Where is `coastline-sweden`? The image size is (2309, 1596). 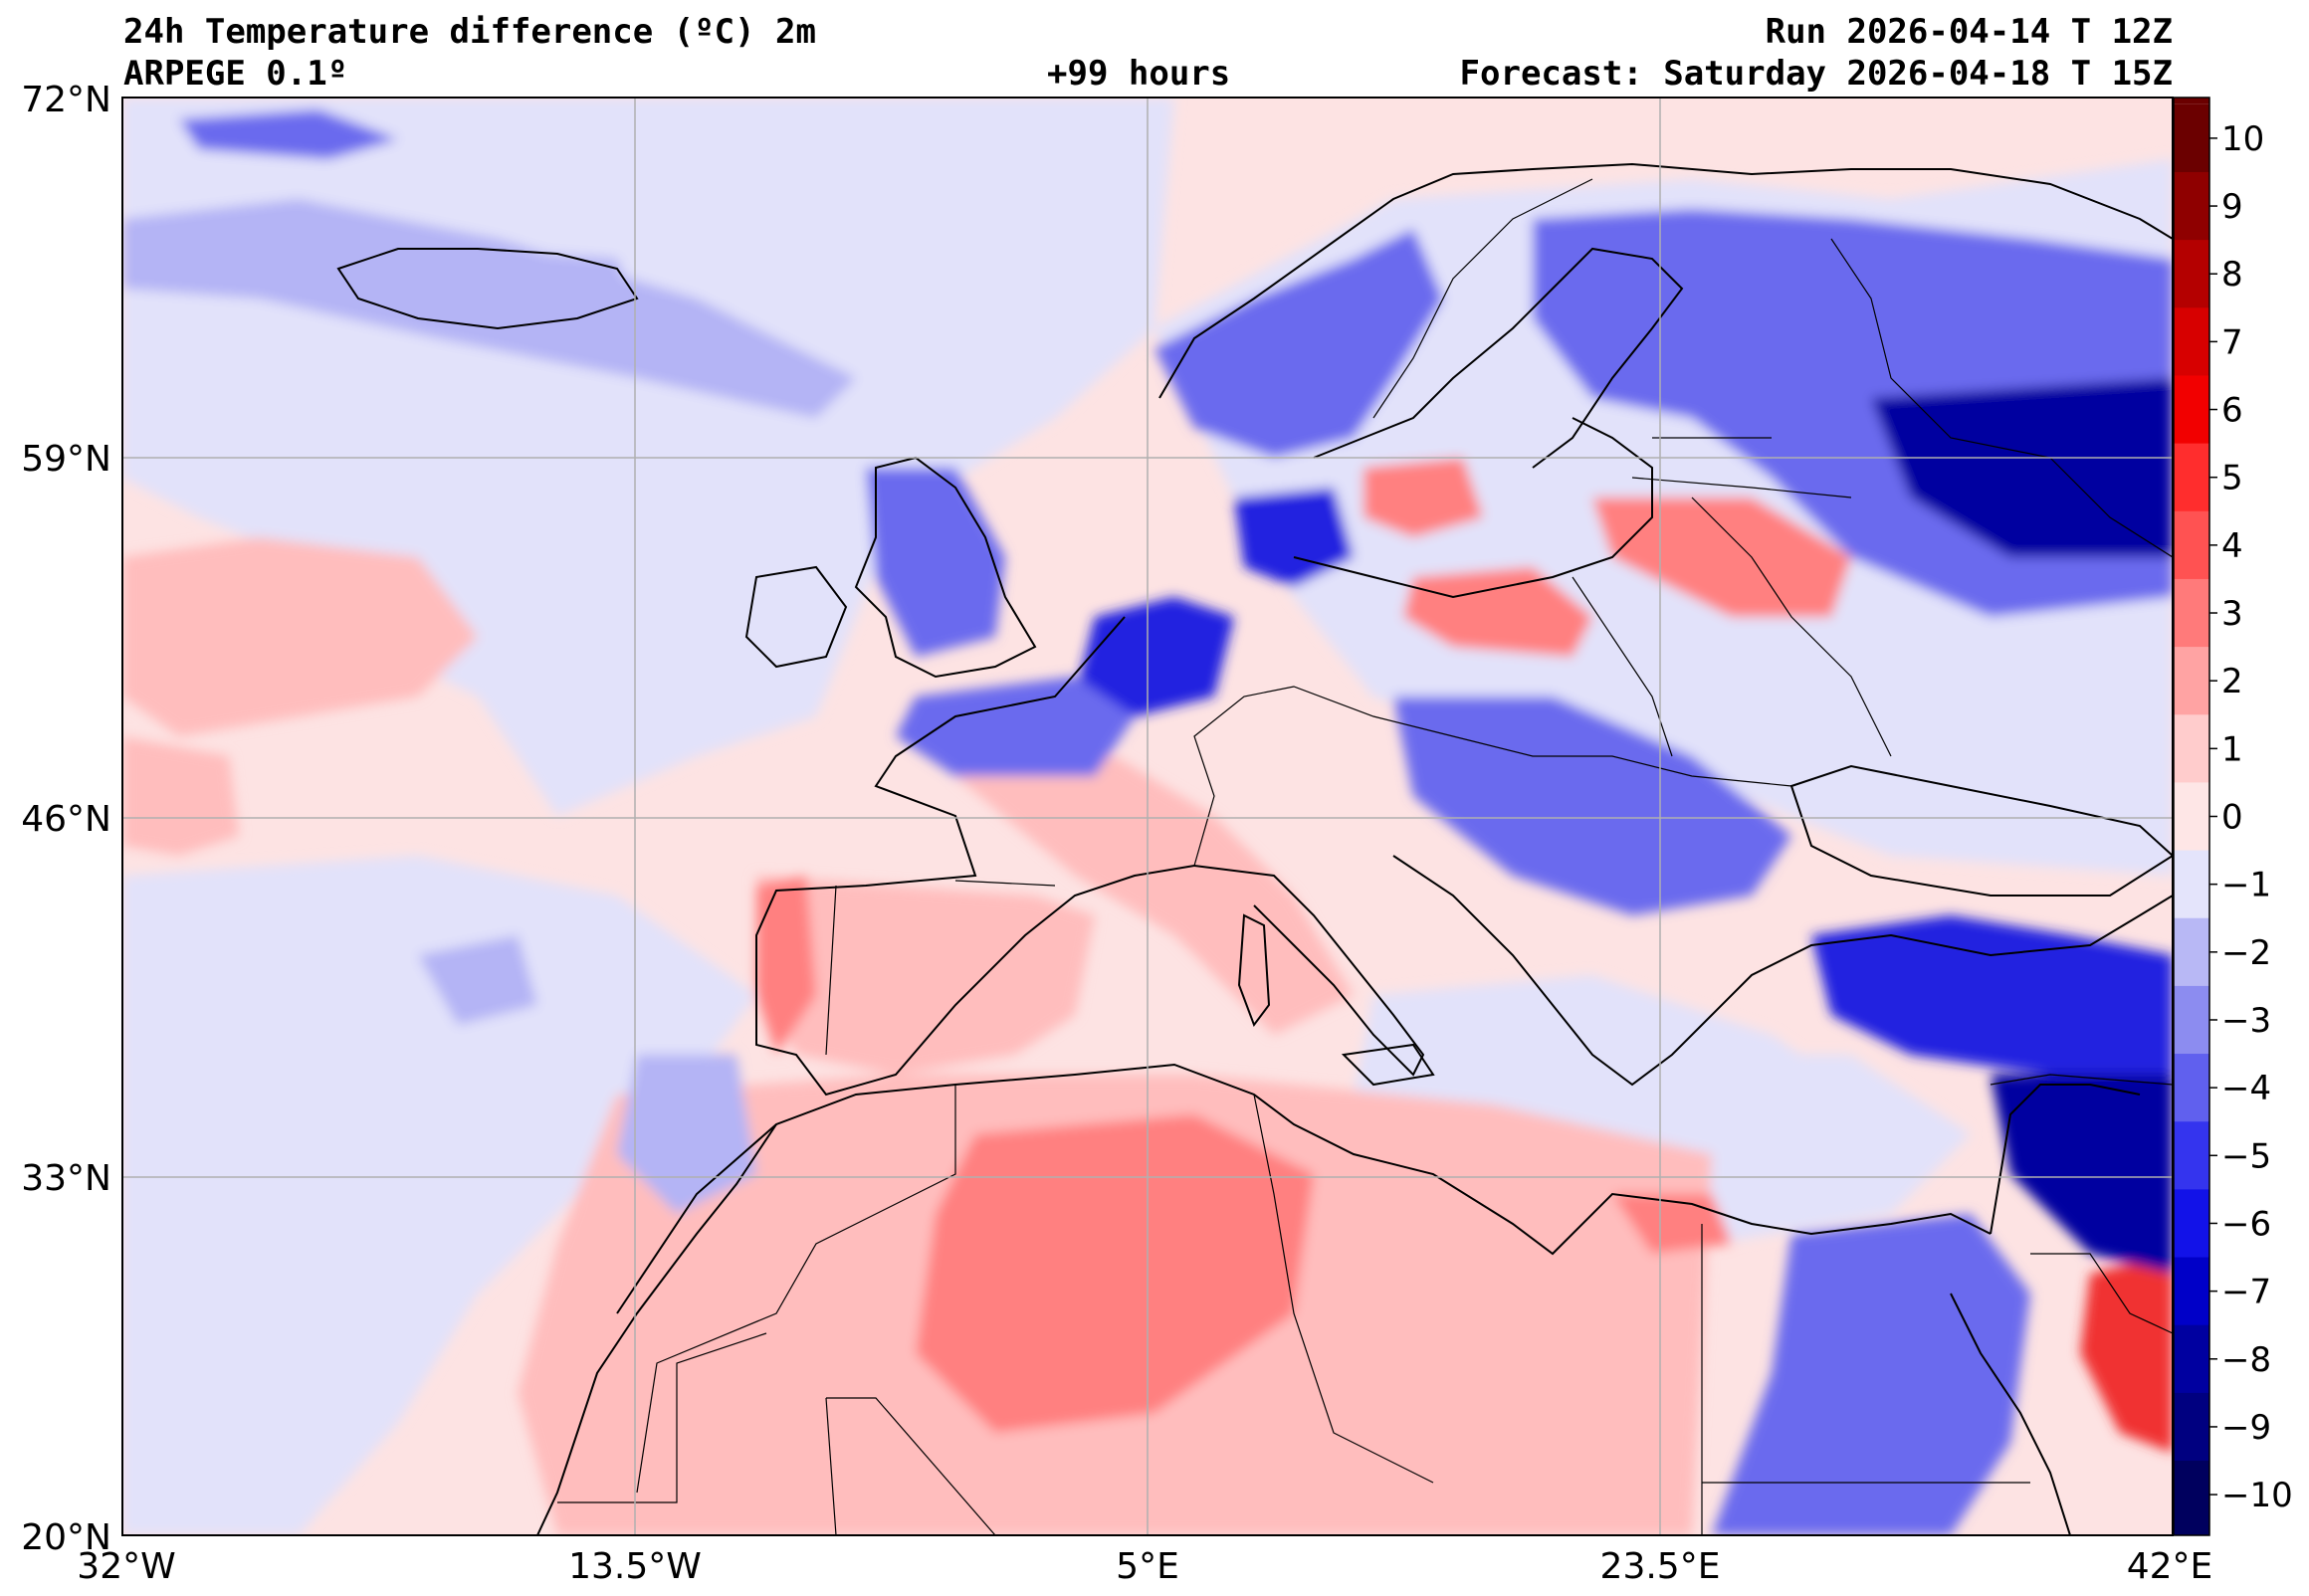 coastline-sweden is located at coordinates (1498, 358).